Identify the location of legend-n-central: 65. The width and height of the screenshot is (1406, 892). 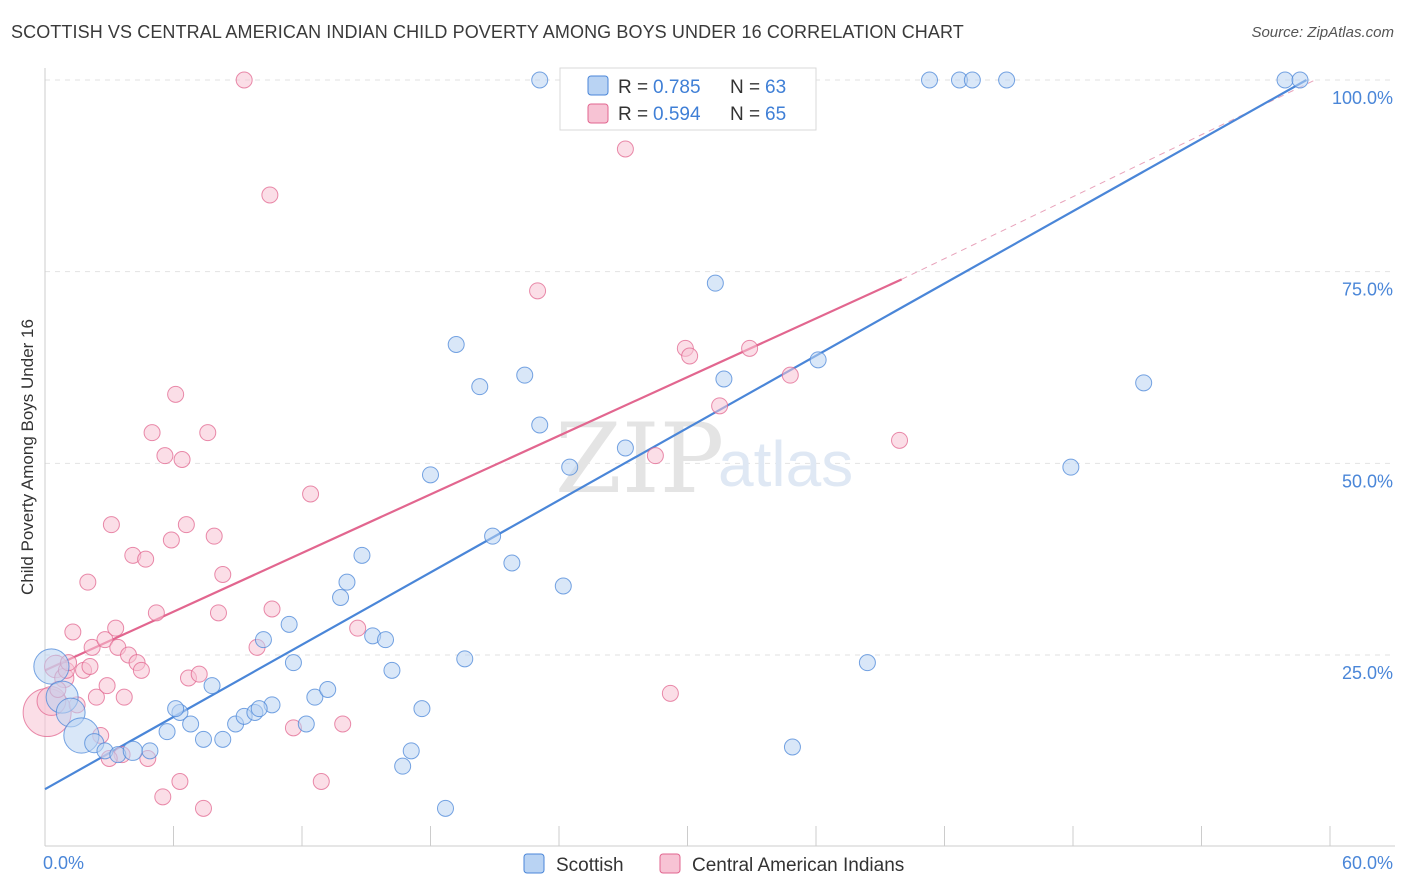
(775, 114).